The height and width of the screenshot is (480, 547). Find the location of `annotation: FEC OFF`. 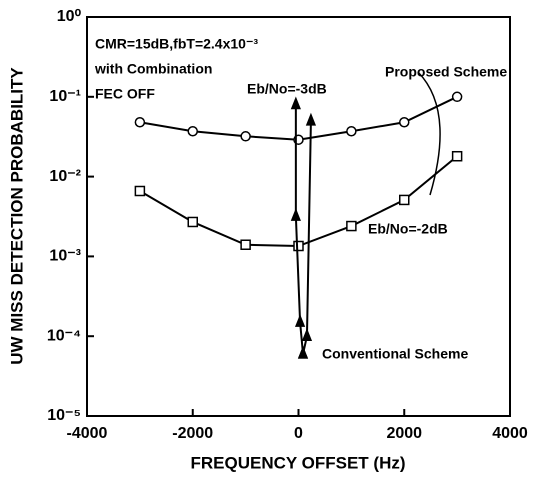

annotation: FEC OFF is located at coordinates (125, 94).